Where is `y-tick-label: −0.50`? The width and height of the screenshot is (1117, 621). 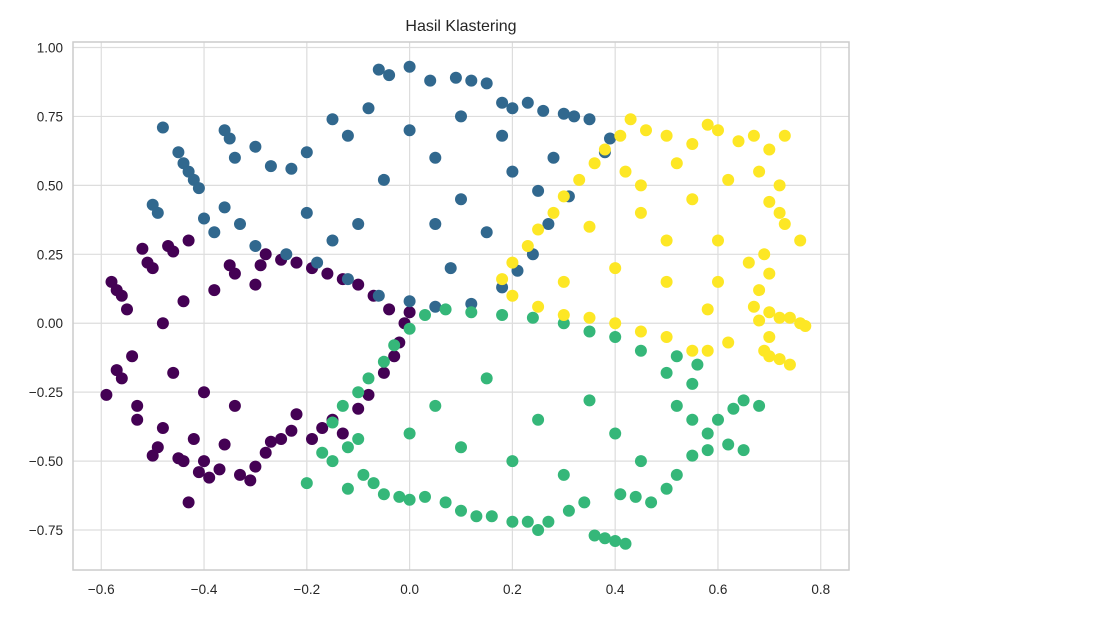 y-tick-label: −0.50 is located at coordinates (46, 461).